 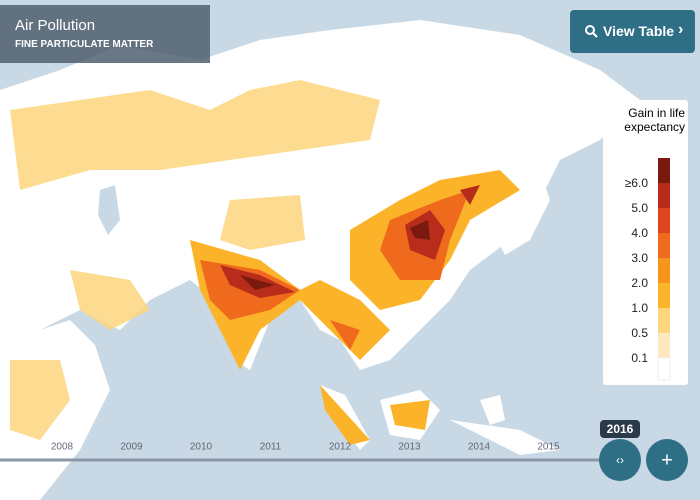 What do you see at coordinates (648, 269) in the screenshot?
I see `legend-scale: ≥6.0 5.0 4.0 3.0 2.0 1.0 0.5 0.1` at bounding box center [648, 269].